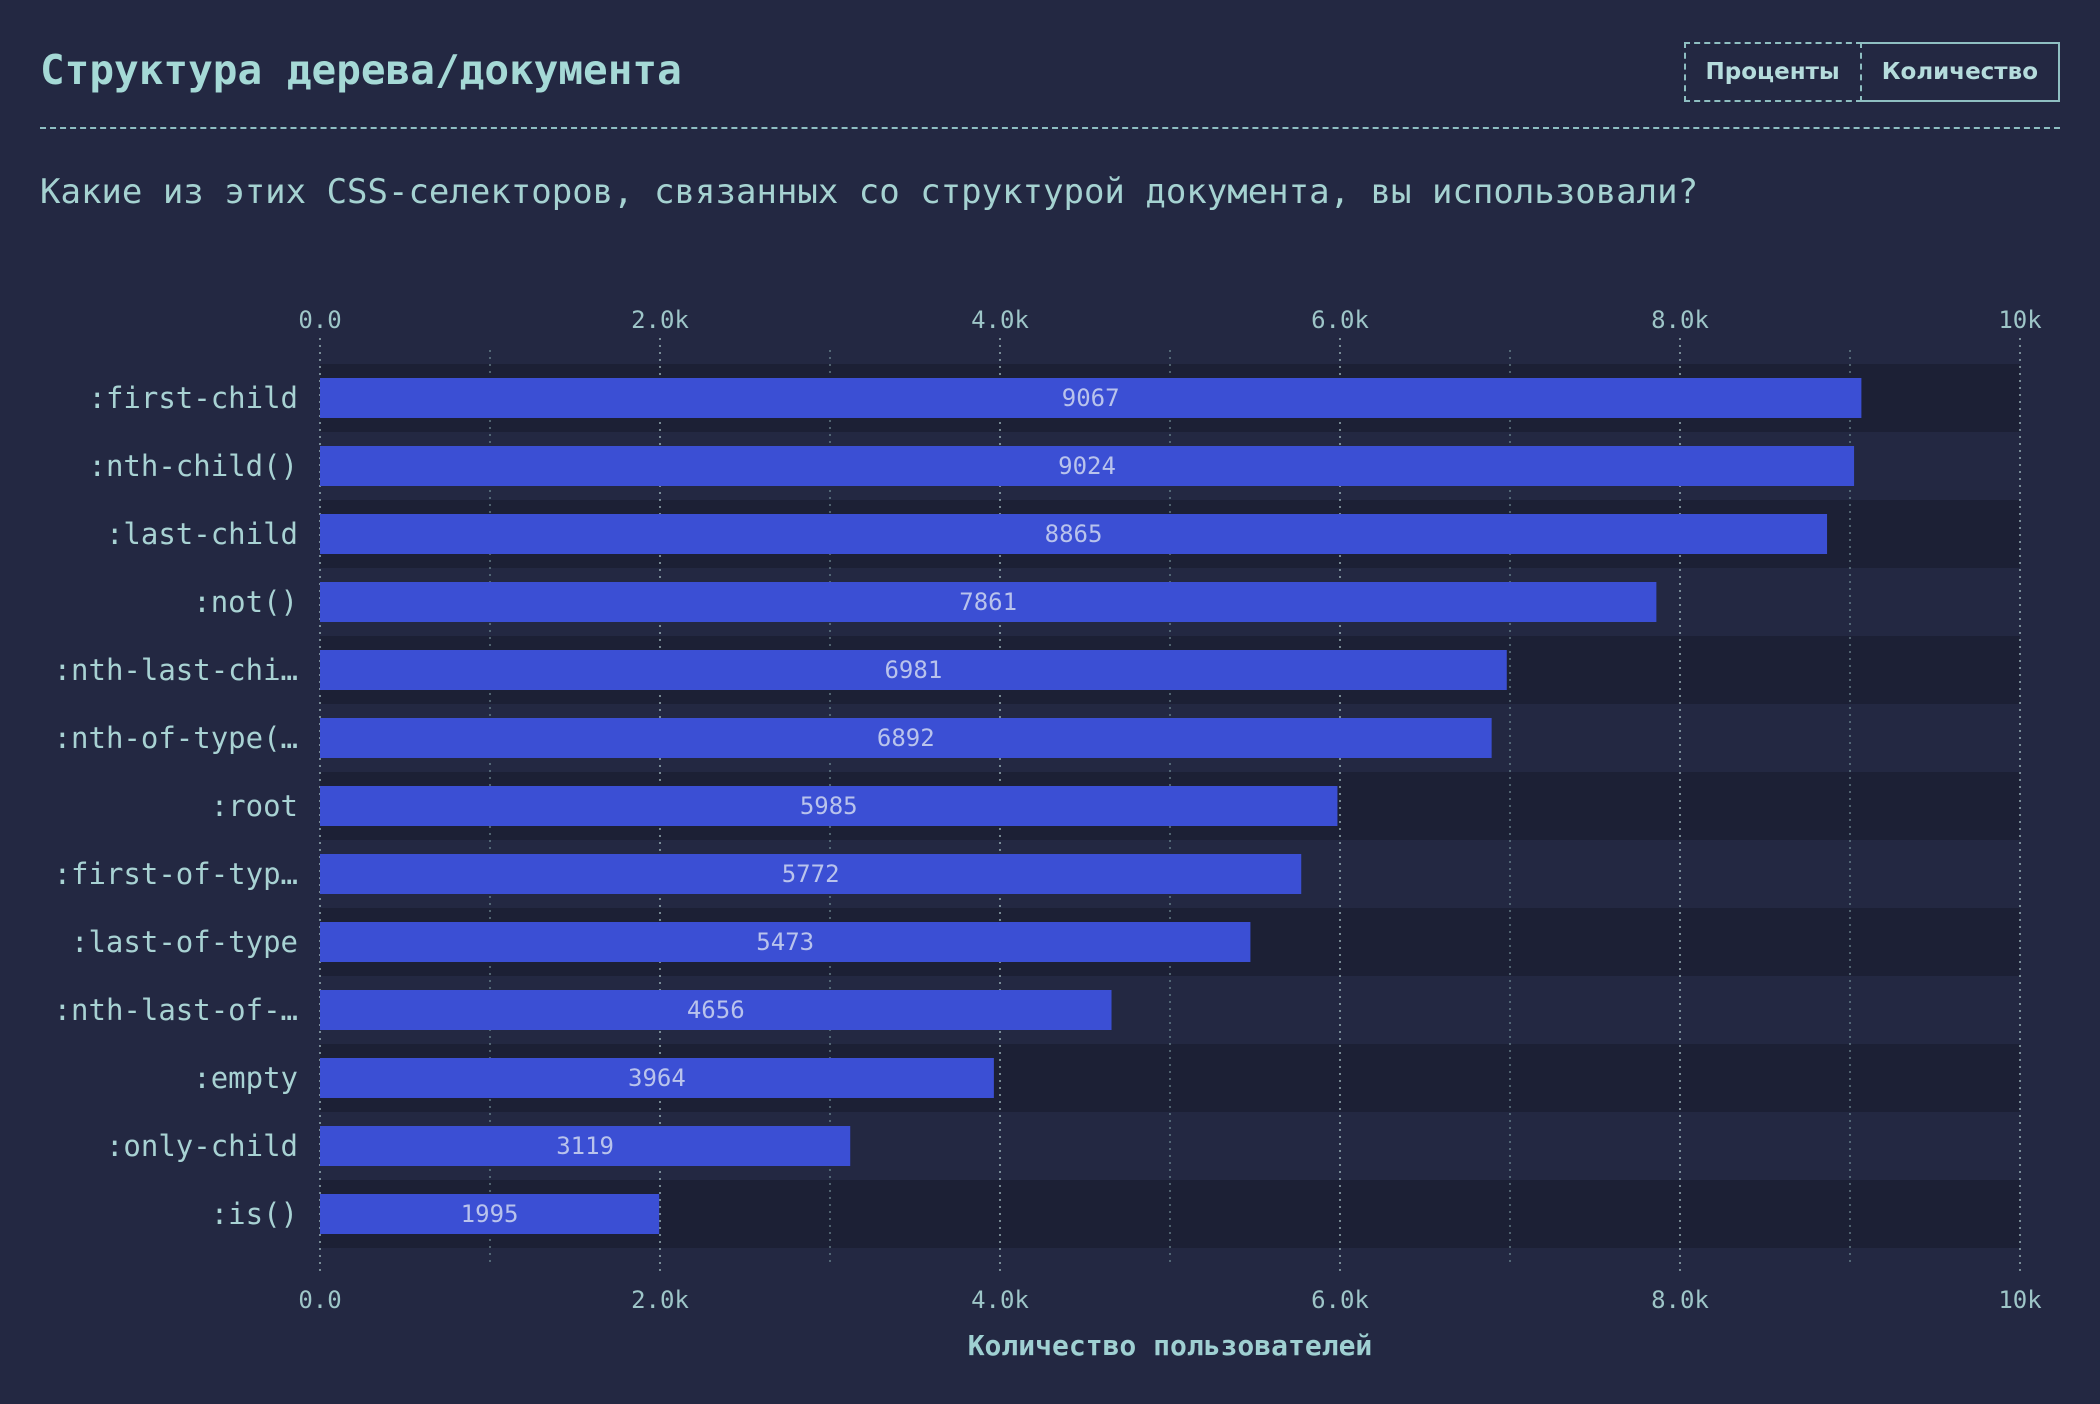 The width and height of the screenshot is (2100, 1404). Describe the element at coordinates (2020, 1300) in the screenshot. I see `x-tick-label-bottom: 10k` at that location.